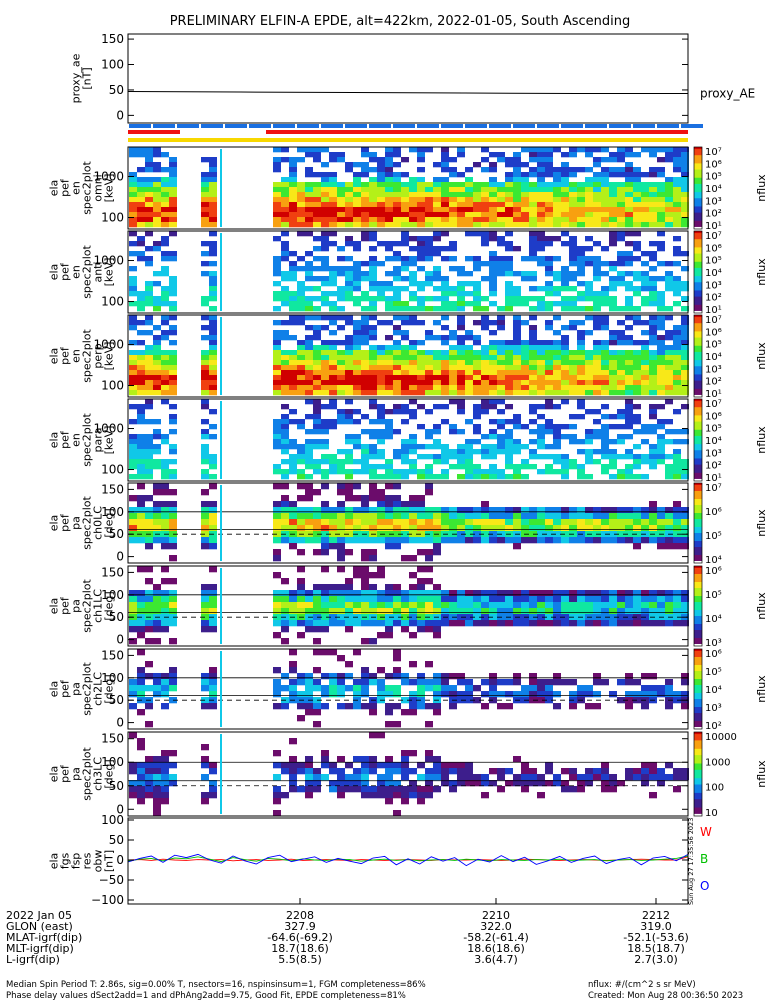 This screenshot has height=1000, width=775. What do you see at coordinates (698, 704) in the screenshot?
I see `ch2LC-colorbar-cell` at bounding box center [698, 704].